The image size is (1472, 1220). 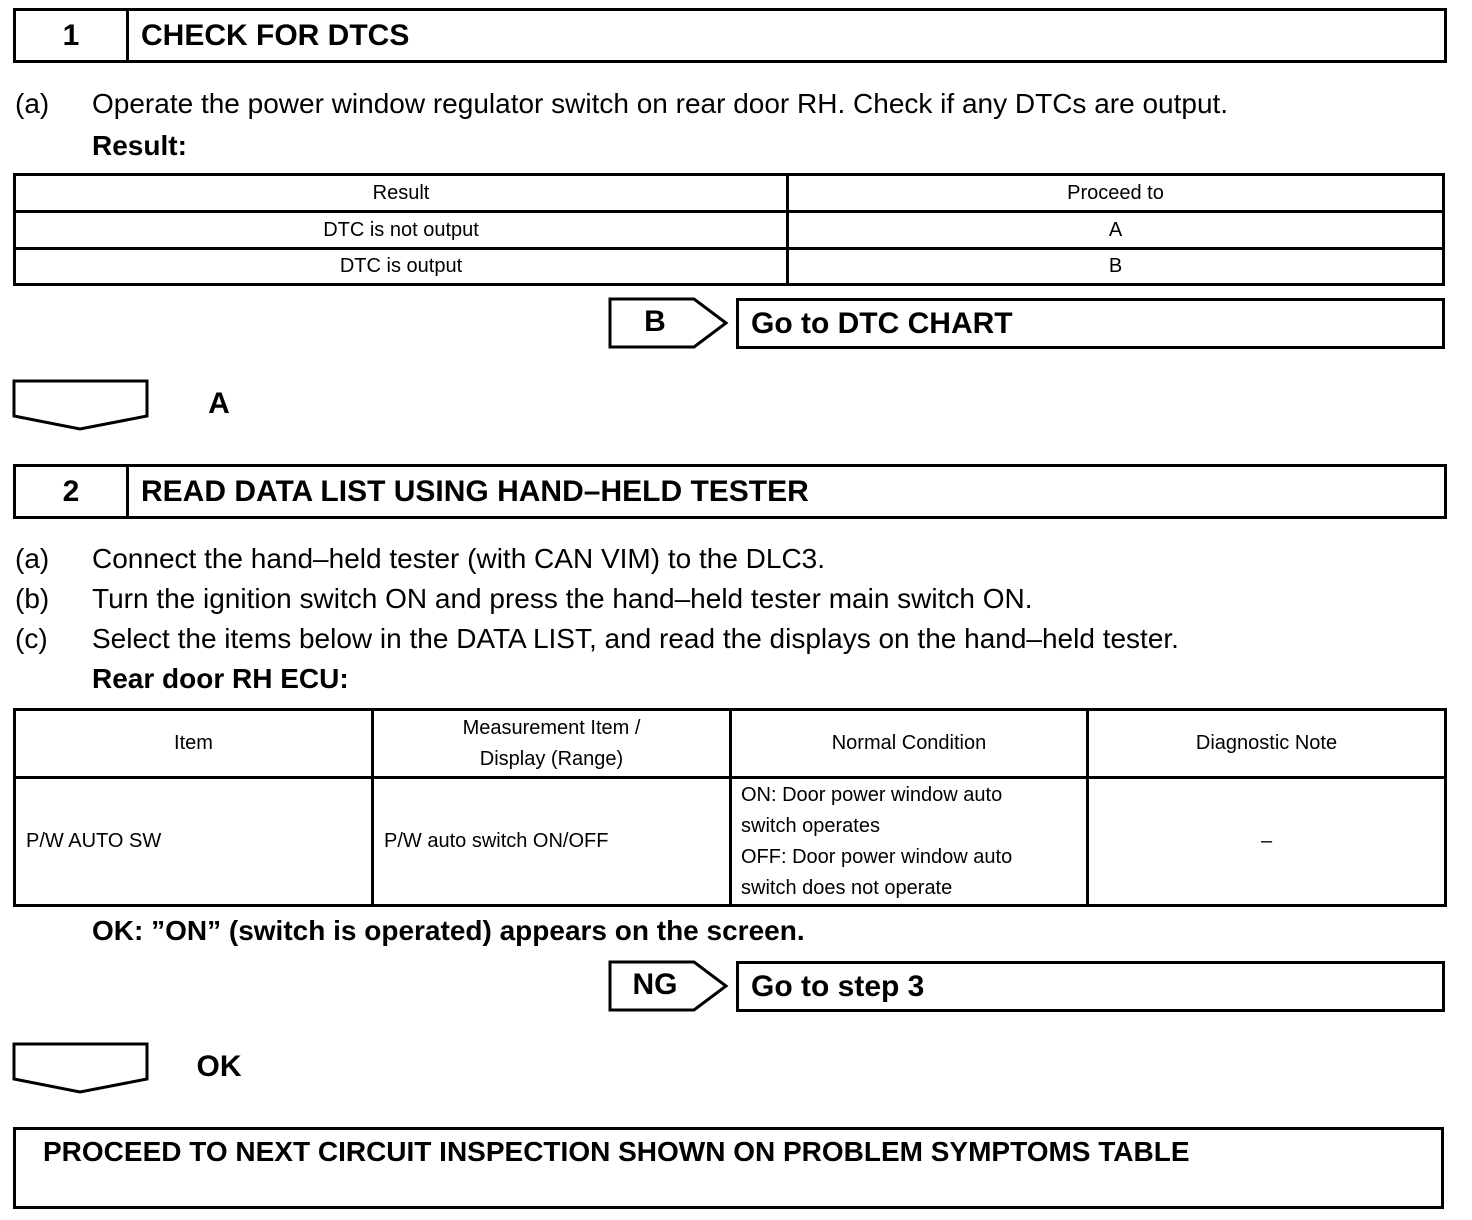 I want to click on continue-arrow-ok: OK, so click(x=127, y=1069).